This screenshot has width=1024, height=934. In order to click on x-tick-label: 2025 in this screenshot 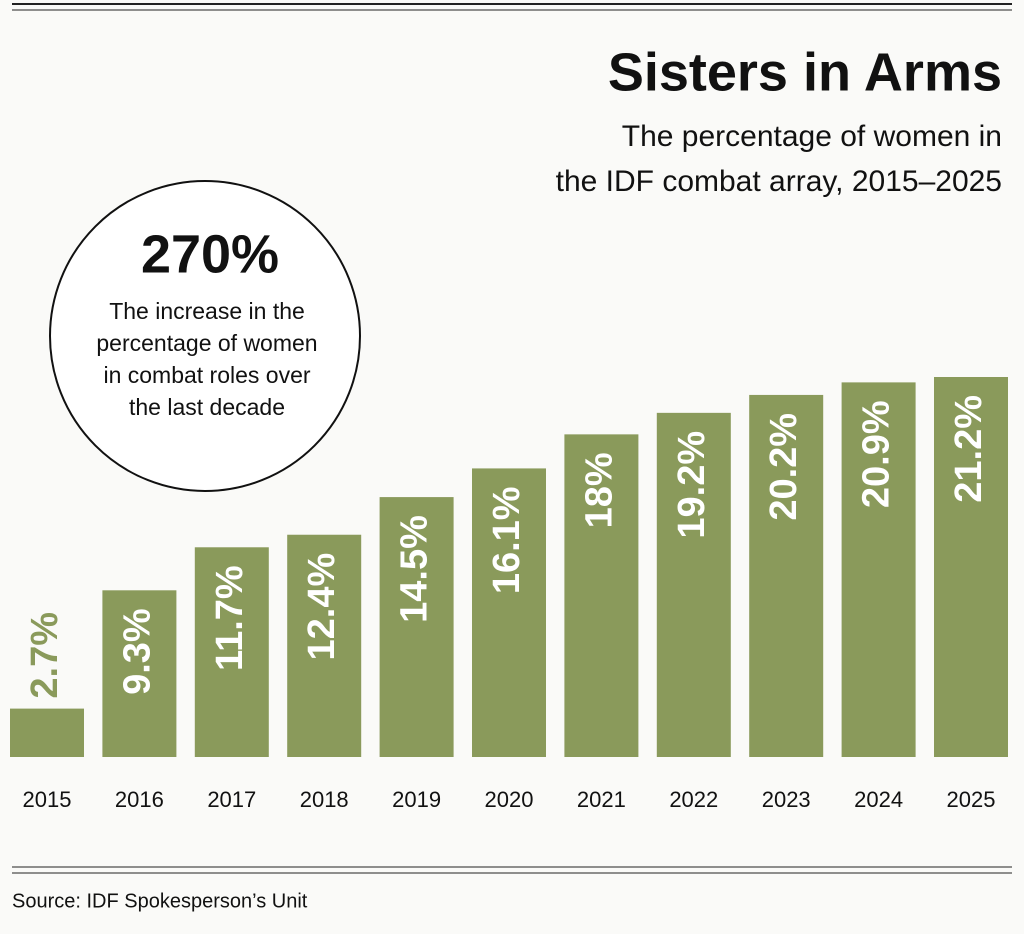, I will do `click(971, 799)`.